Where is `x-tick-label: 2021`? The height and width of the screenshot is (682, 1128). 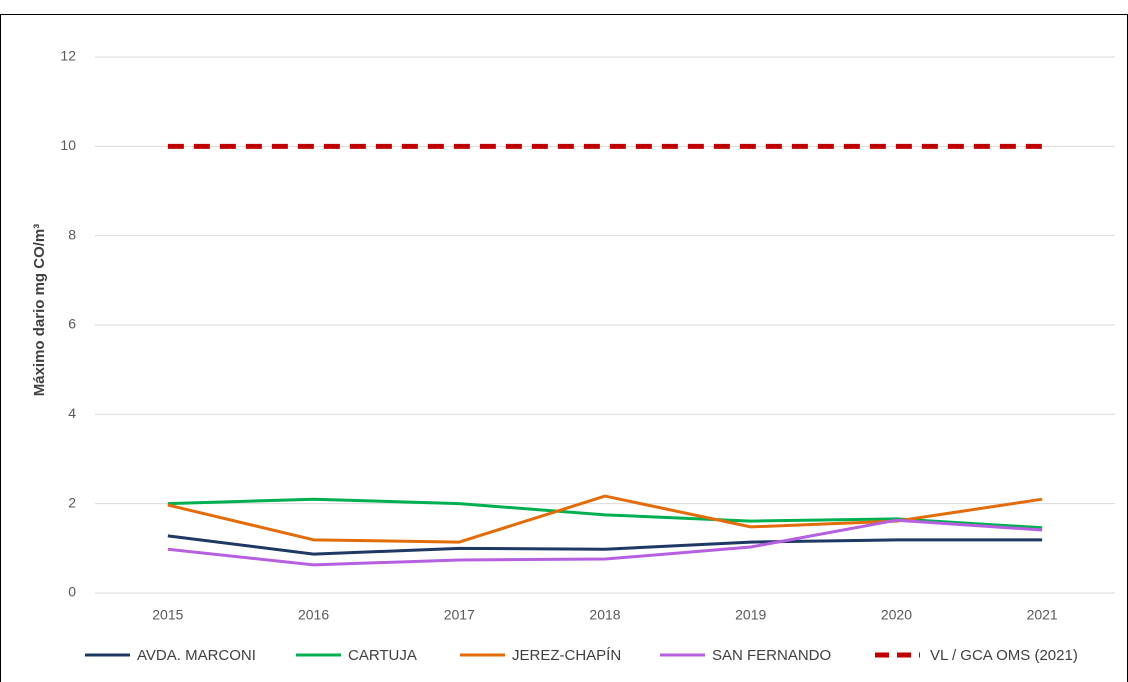
x-tick-label: 2021 is located at coordinates (1042, 615).